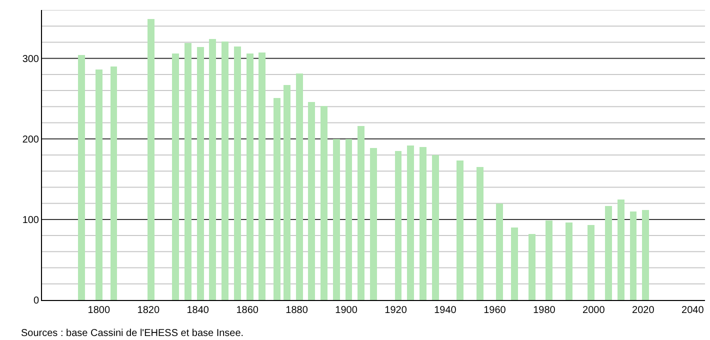 Image resolution: width=710 pixels, height=340 pixels. Describe the element at coordinates (99, 310) in the screenshot. I see `x-tick-label: 1800` at that location.